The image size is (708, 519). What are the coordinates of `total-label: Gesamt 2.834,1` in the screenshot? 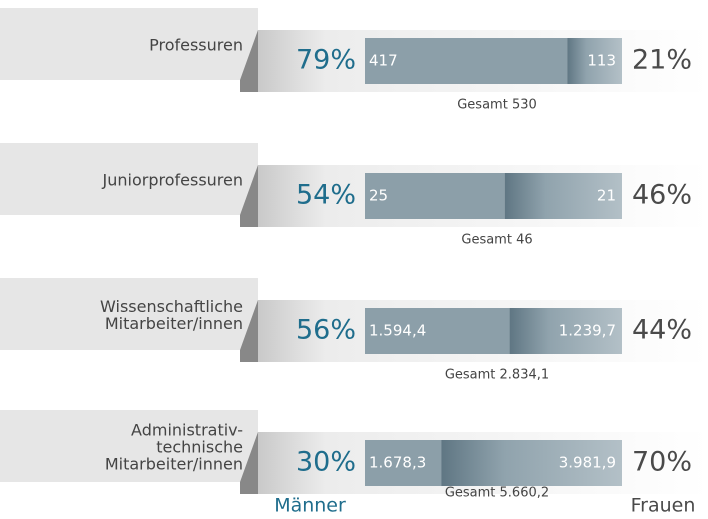 It's located at (497, 375).